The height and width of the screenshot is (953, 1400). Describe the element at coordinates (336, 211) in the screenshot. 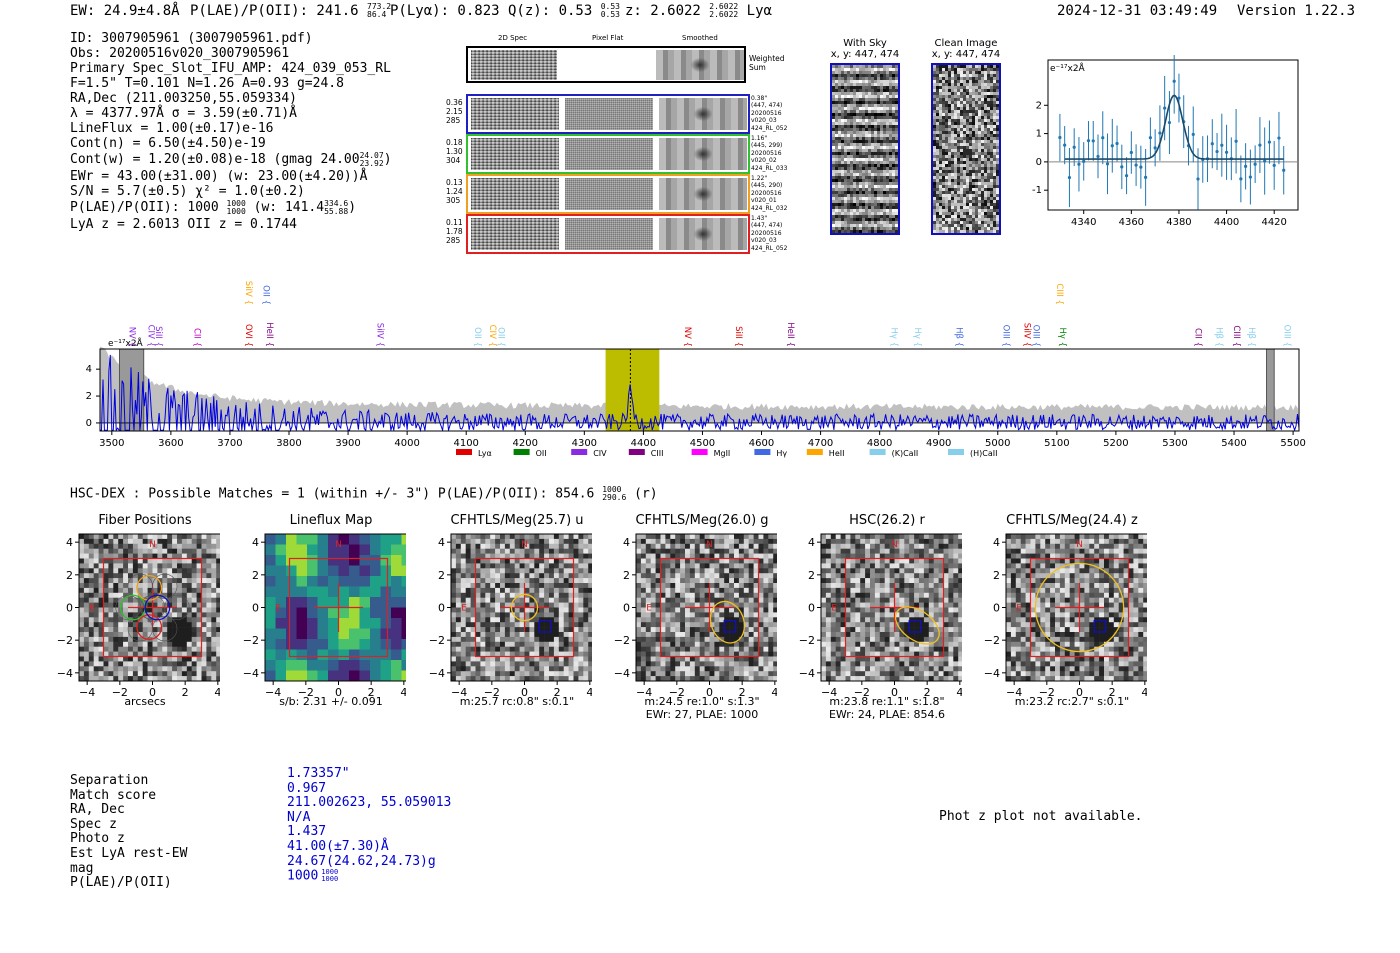

I see `info-plae-w-sub: 55.88` at that location.